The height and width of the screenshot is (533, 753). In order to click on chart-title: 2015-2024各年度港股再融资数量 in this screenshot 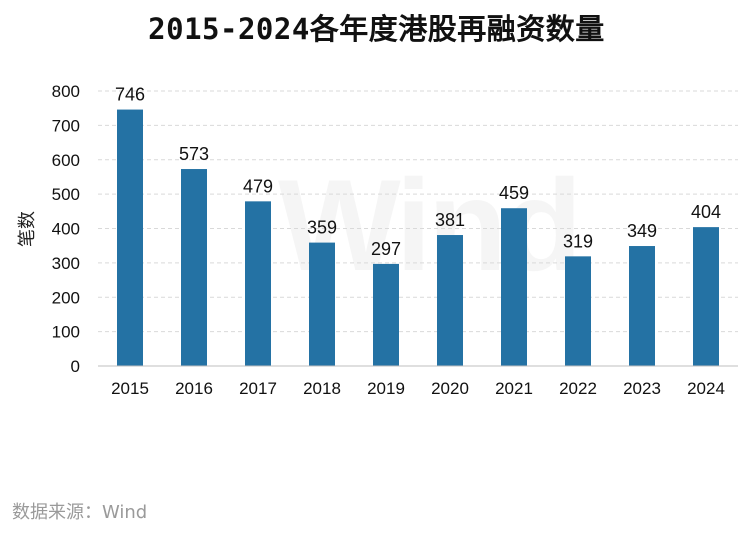, I will do `click(376, 29)`.